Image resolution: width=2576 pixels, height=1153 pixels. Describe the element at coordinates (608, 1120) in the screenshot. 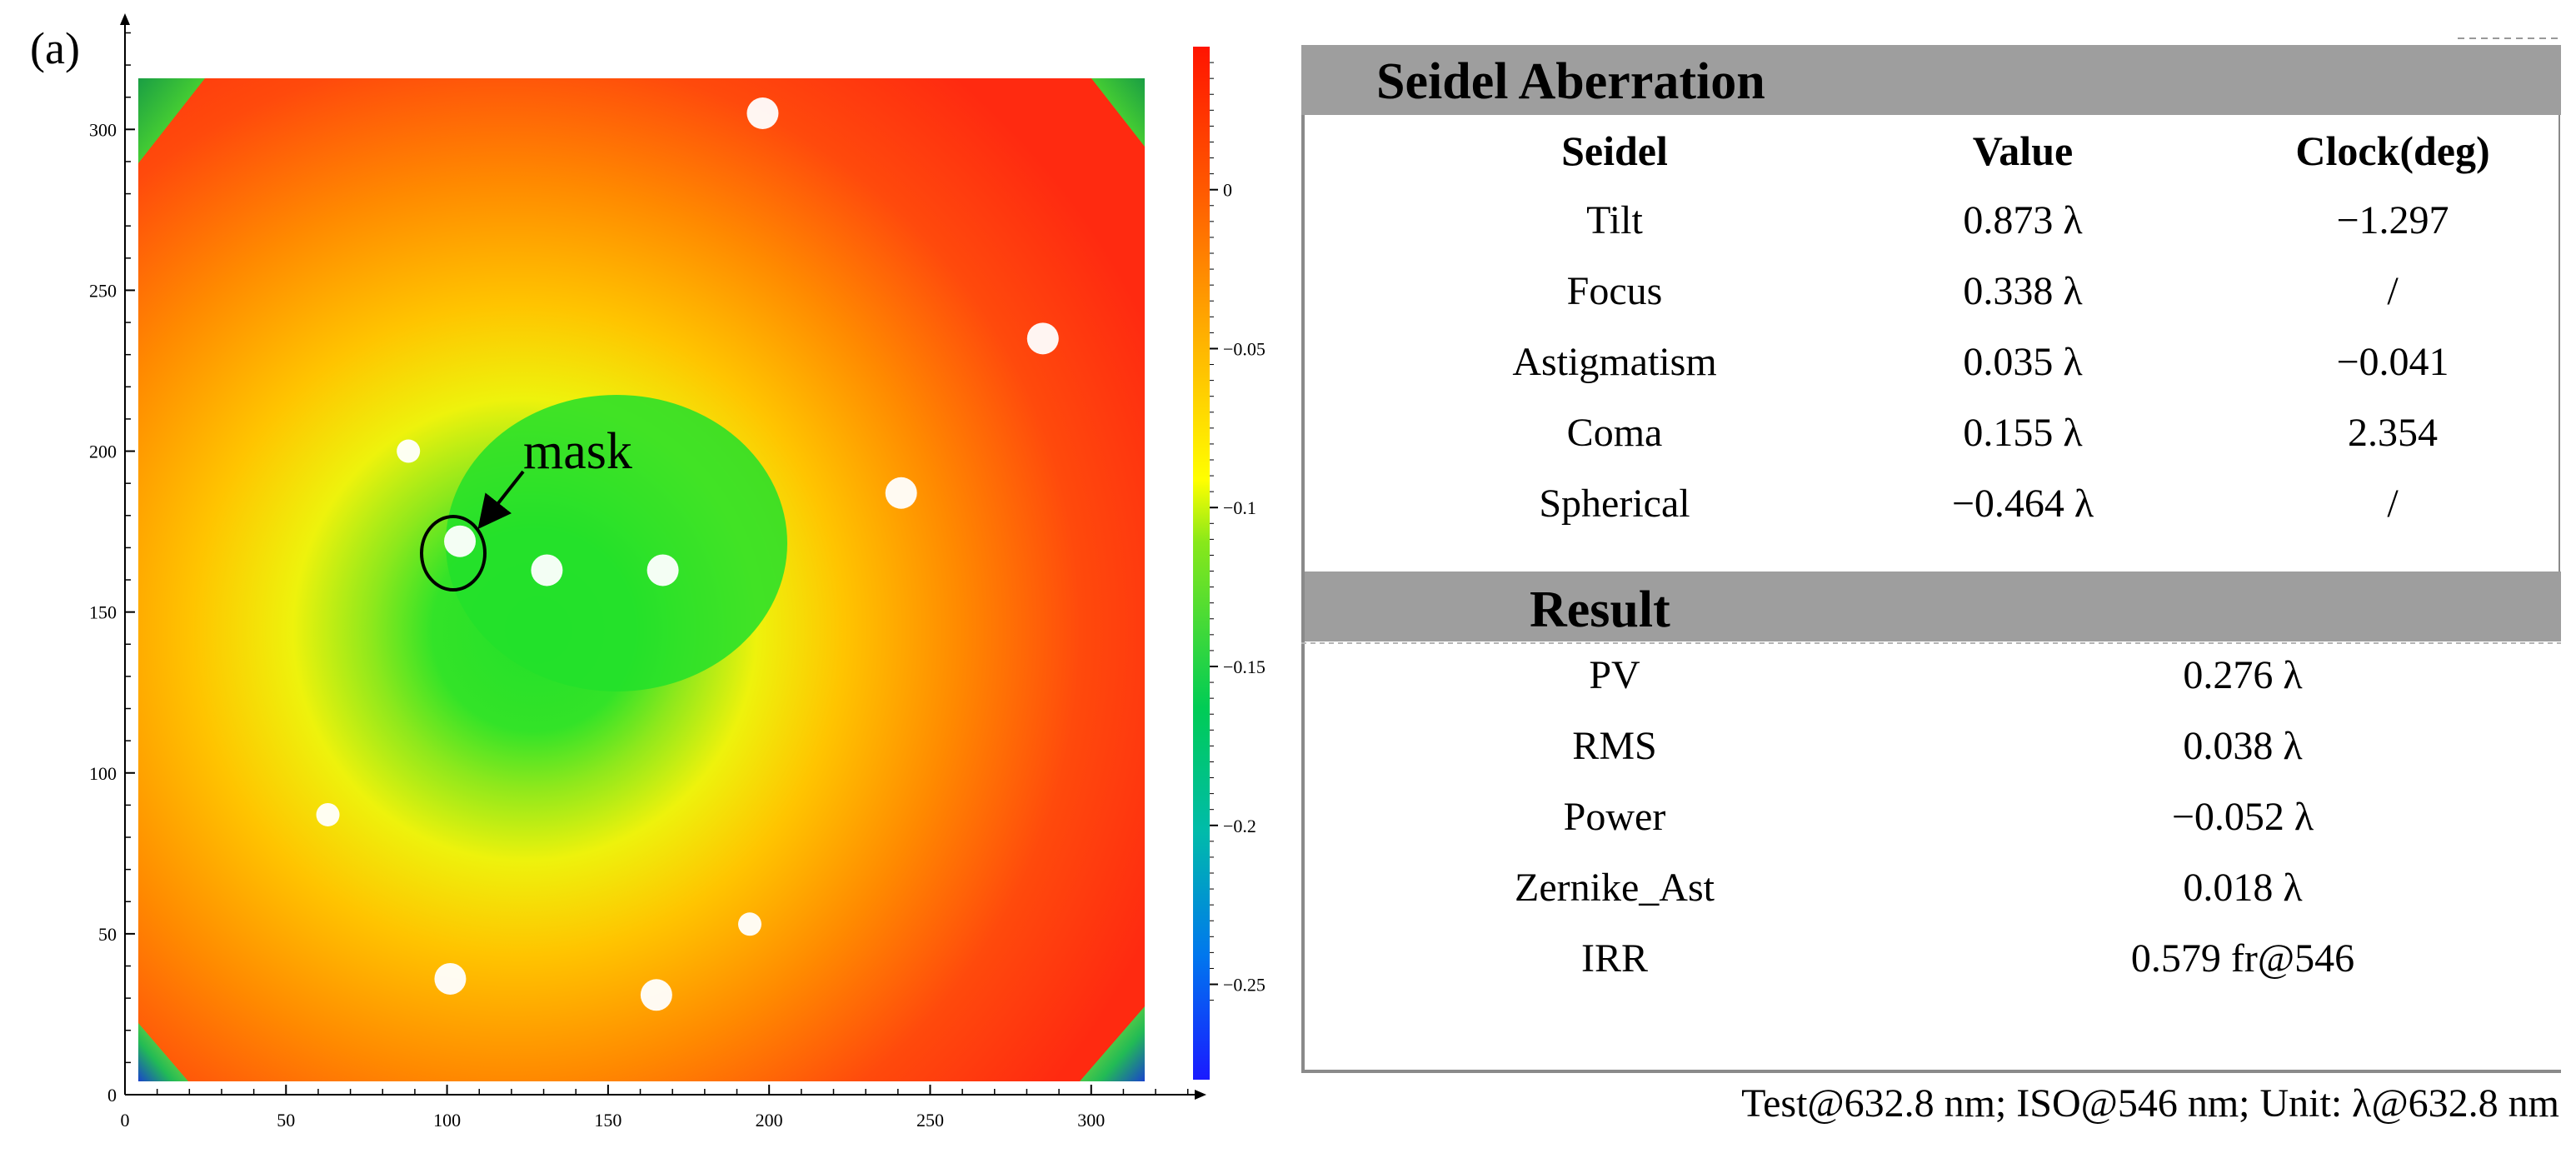

I see `x-tick-label: 150` at that location.